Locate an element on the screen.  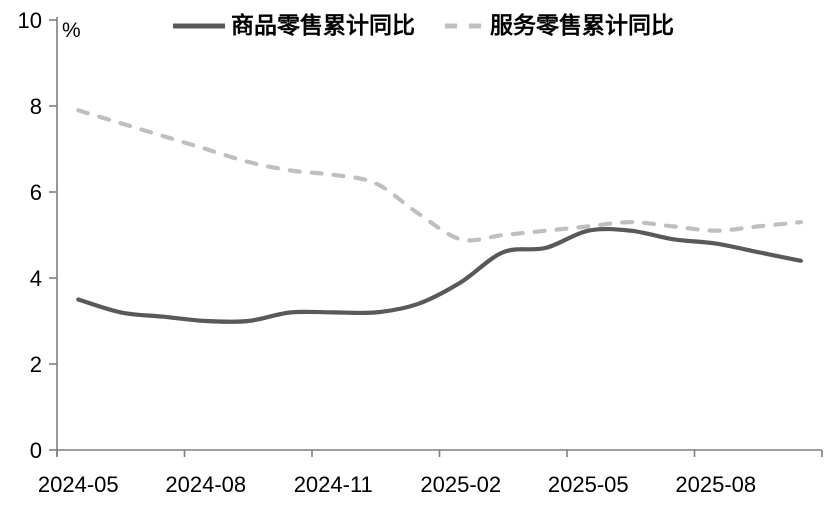
legend-item-goods-retail: 商品零售累计同比 is located at coordinates (293, 25).